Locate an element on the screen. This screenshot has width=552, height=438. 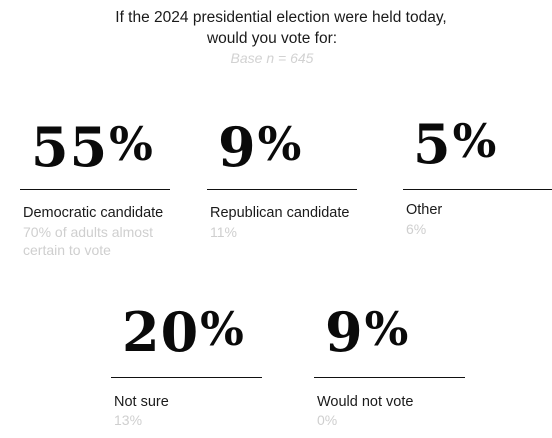
stat-value: 5% is located at coordinates (455, 144).